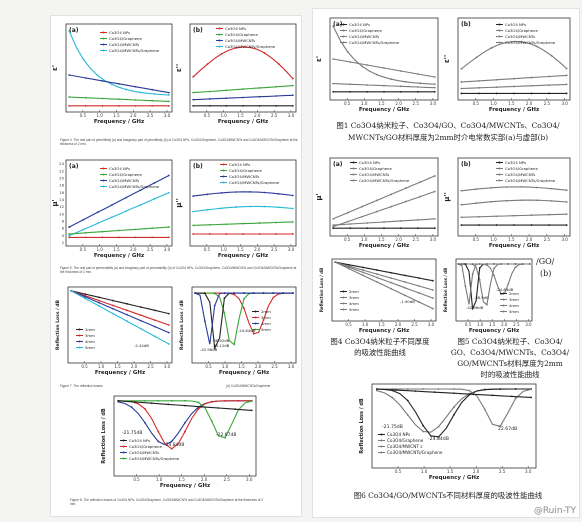 This screenshot has width=582, height=522. Describe the element at coordinates (354, 303) in the screenshot. I see `legend-entry: 4mm` at that location.